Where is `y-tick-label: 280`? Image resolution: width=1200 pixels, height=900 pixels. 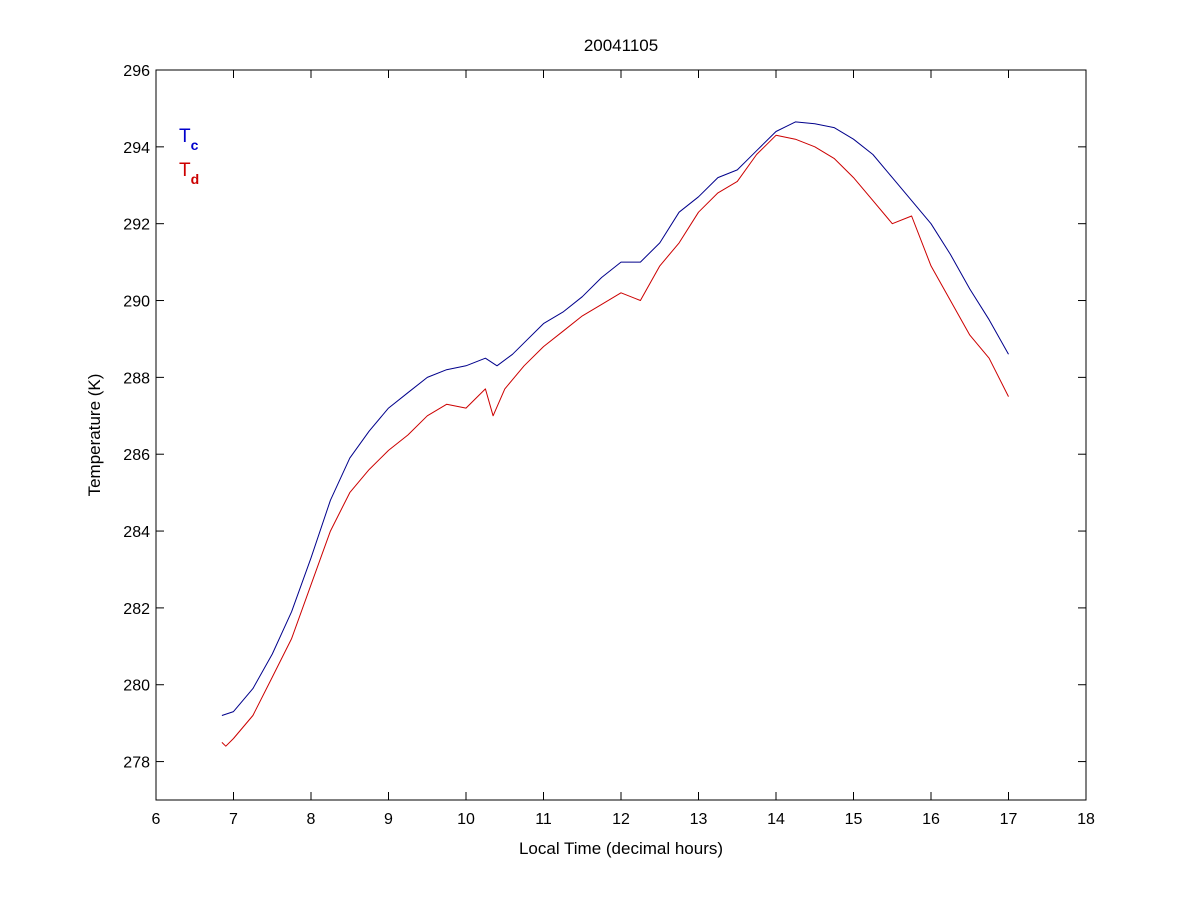 y-tick-label: 280 is located at coordinates (136, 686).